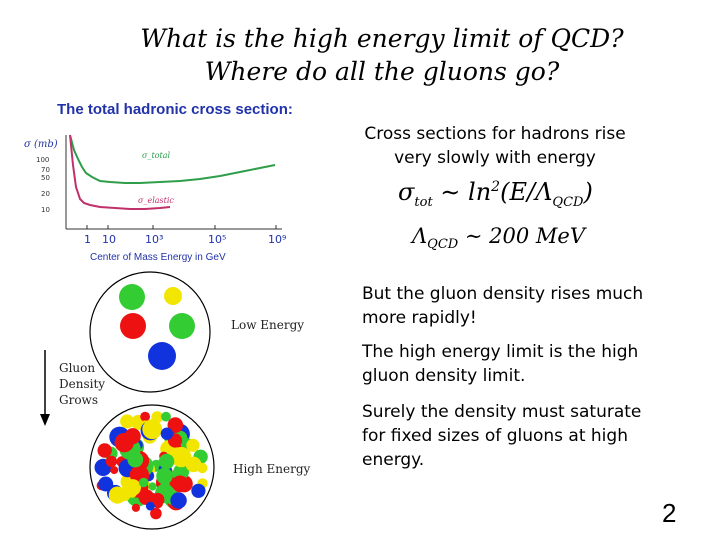 Image resolution: width=720 pixels, height=540 pixels. What do you see at coordinates (42, 160) in the screenshot?
I see `y-tick-label: 100` at bounding box center [42, 160].